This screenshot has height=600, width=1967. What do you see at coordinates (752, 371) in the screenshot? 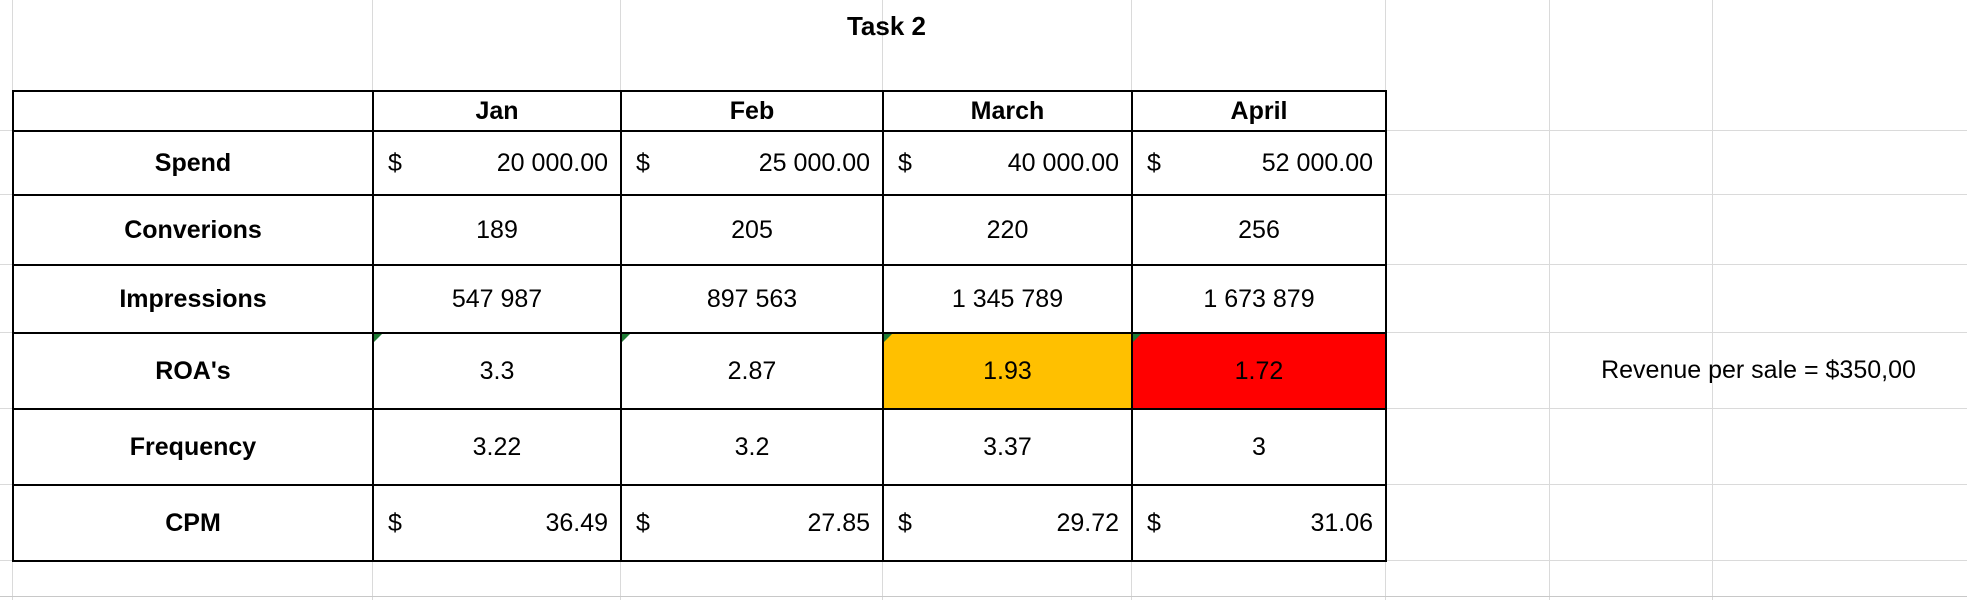
I see `cell-roas-feb: 2.87` at bounding box center [752, 371].